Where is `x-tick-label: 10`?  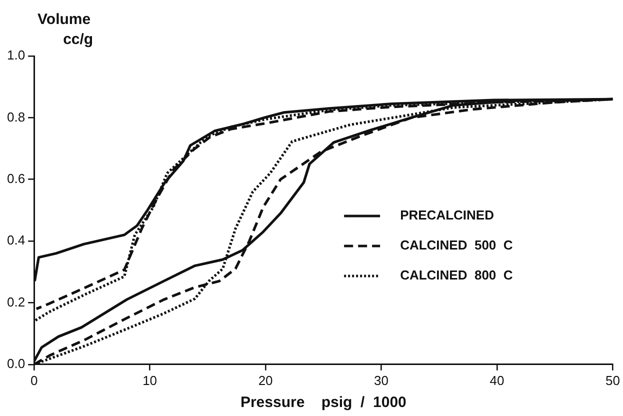 x-tick-label: 10 is located at coordinates (150, 380).